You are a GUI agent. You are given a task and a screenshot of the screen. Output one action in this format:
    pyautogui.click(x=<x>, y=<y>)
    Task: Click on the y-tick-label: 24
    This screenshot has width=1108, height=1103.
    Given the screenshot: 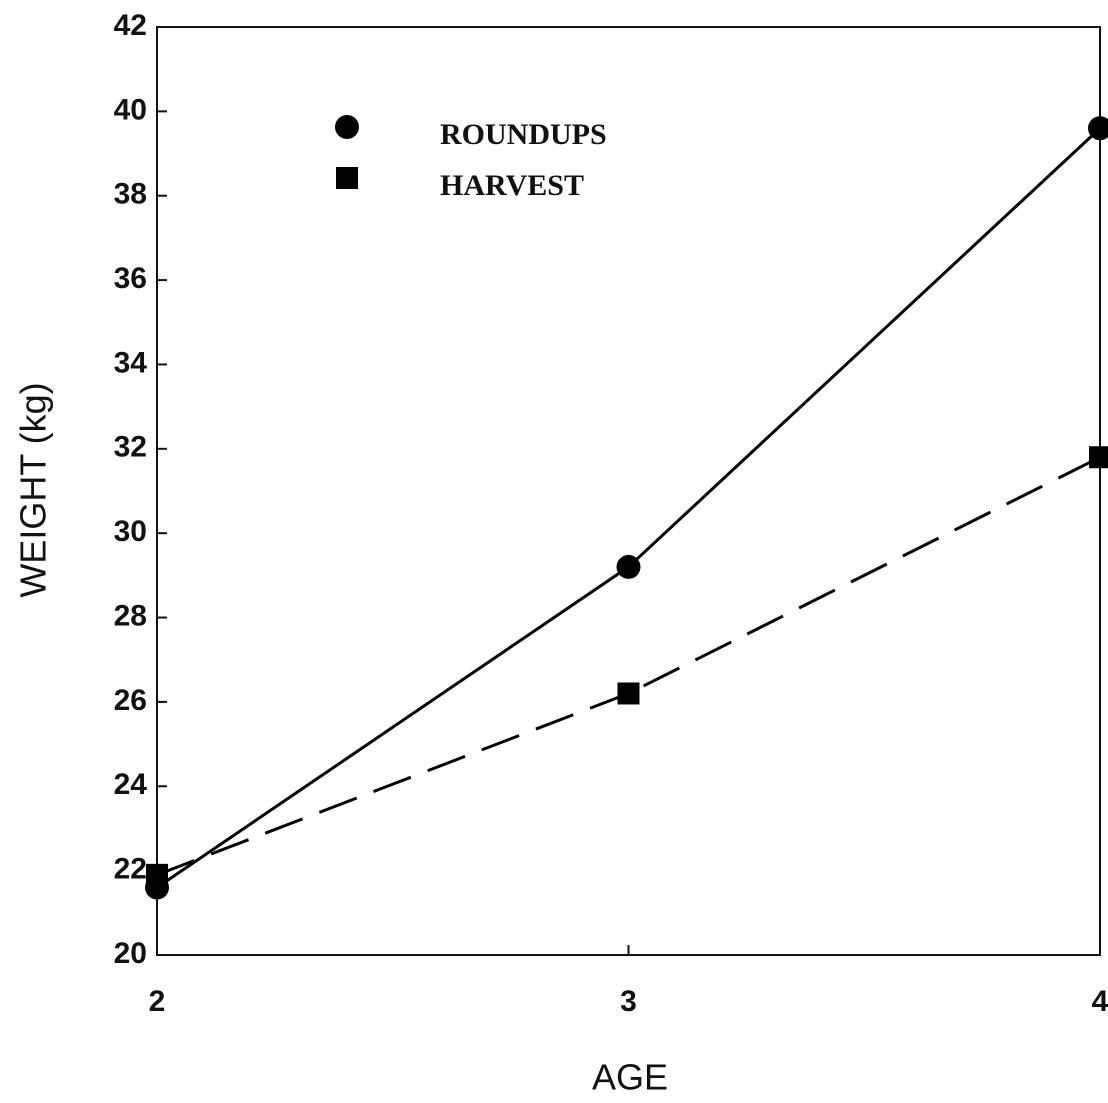 What is the action you would take?
    pyautogui.click(x=131, y=784)
    